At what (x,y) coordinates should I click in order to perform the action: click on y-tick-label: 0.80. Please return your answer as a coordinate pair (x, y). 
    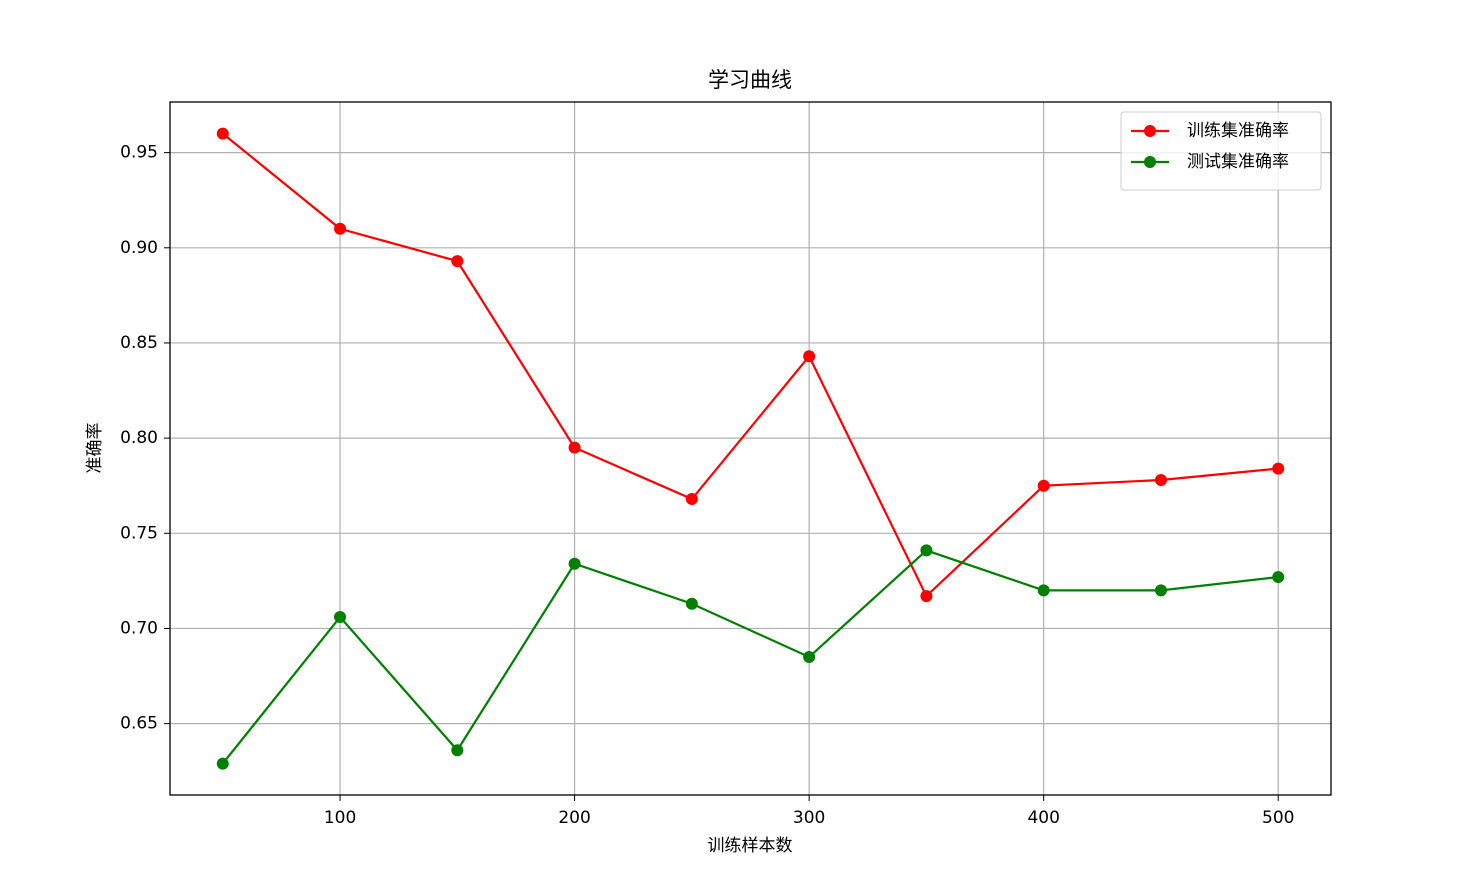
    Looking at the image, I should click on (139, 438).